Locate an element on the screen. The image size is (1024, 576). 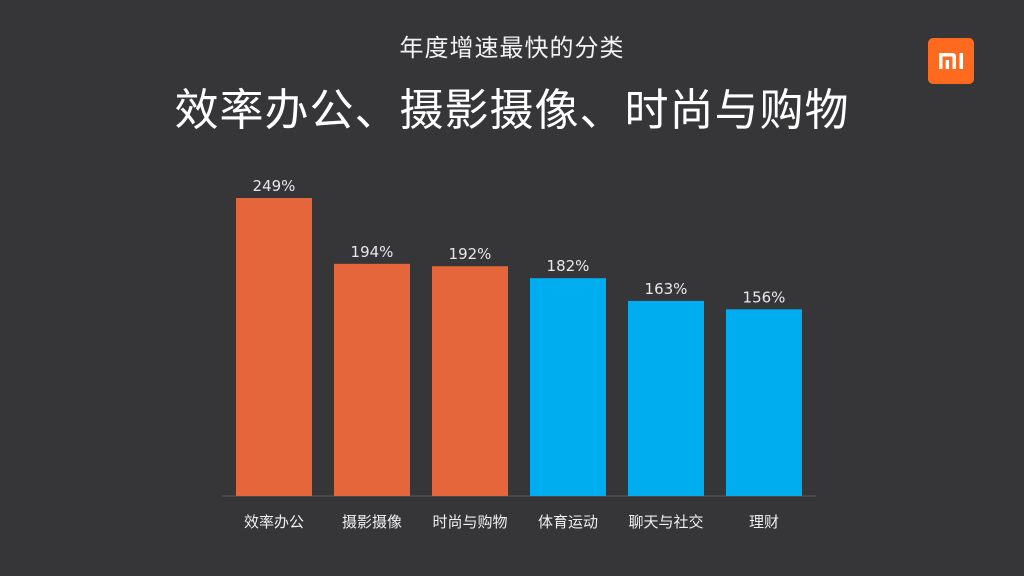
bar-value-label: 156% is located at coordinates (764, 297).